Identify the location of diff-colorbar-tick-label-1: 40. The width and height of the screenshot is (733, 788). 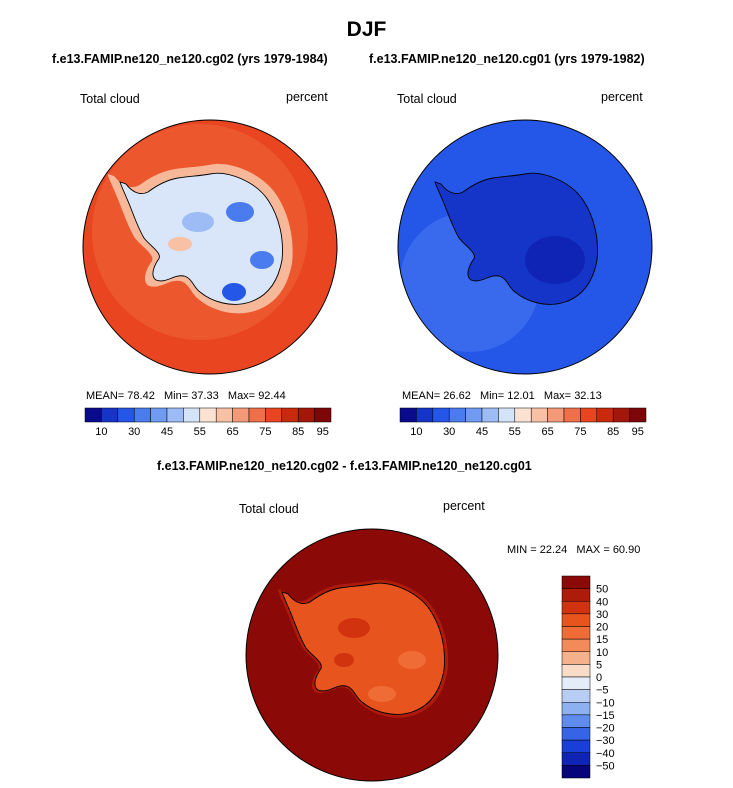
(602, 602).